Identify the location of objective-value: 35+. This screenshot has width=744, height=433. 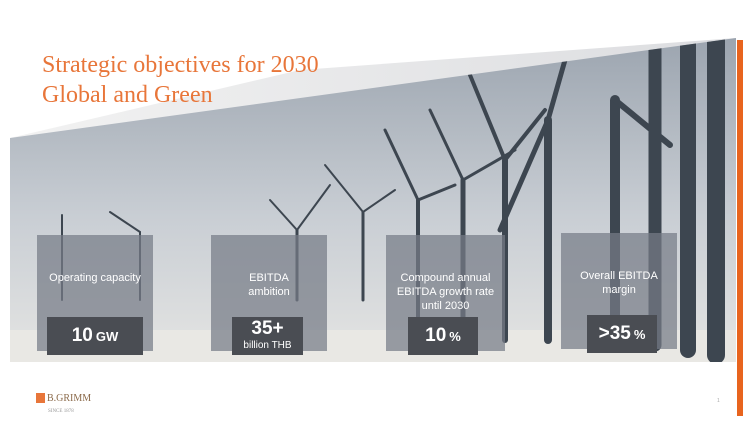
(267, 328).